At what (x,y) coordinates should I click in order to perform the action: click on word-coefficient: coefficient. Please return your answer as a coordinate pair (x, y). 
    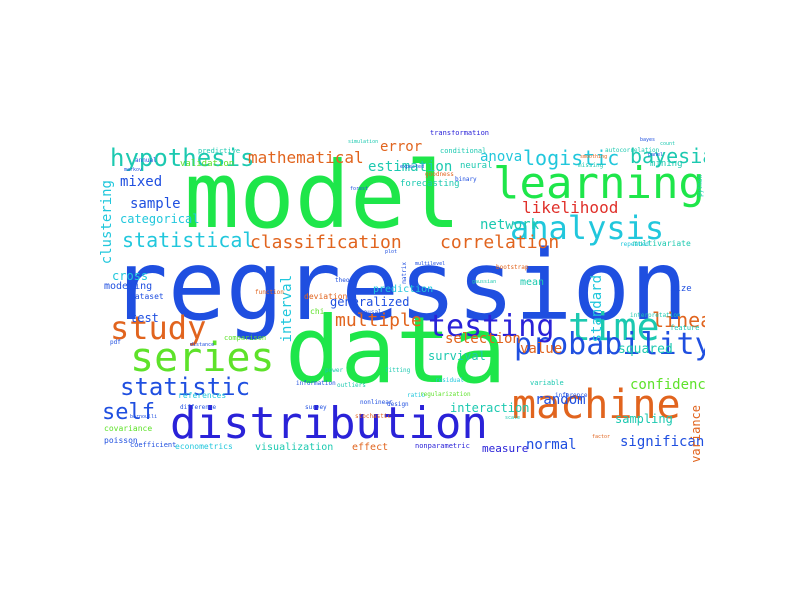
    Looking at the image, I should click on (153, 445).